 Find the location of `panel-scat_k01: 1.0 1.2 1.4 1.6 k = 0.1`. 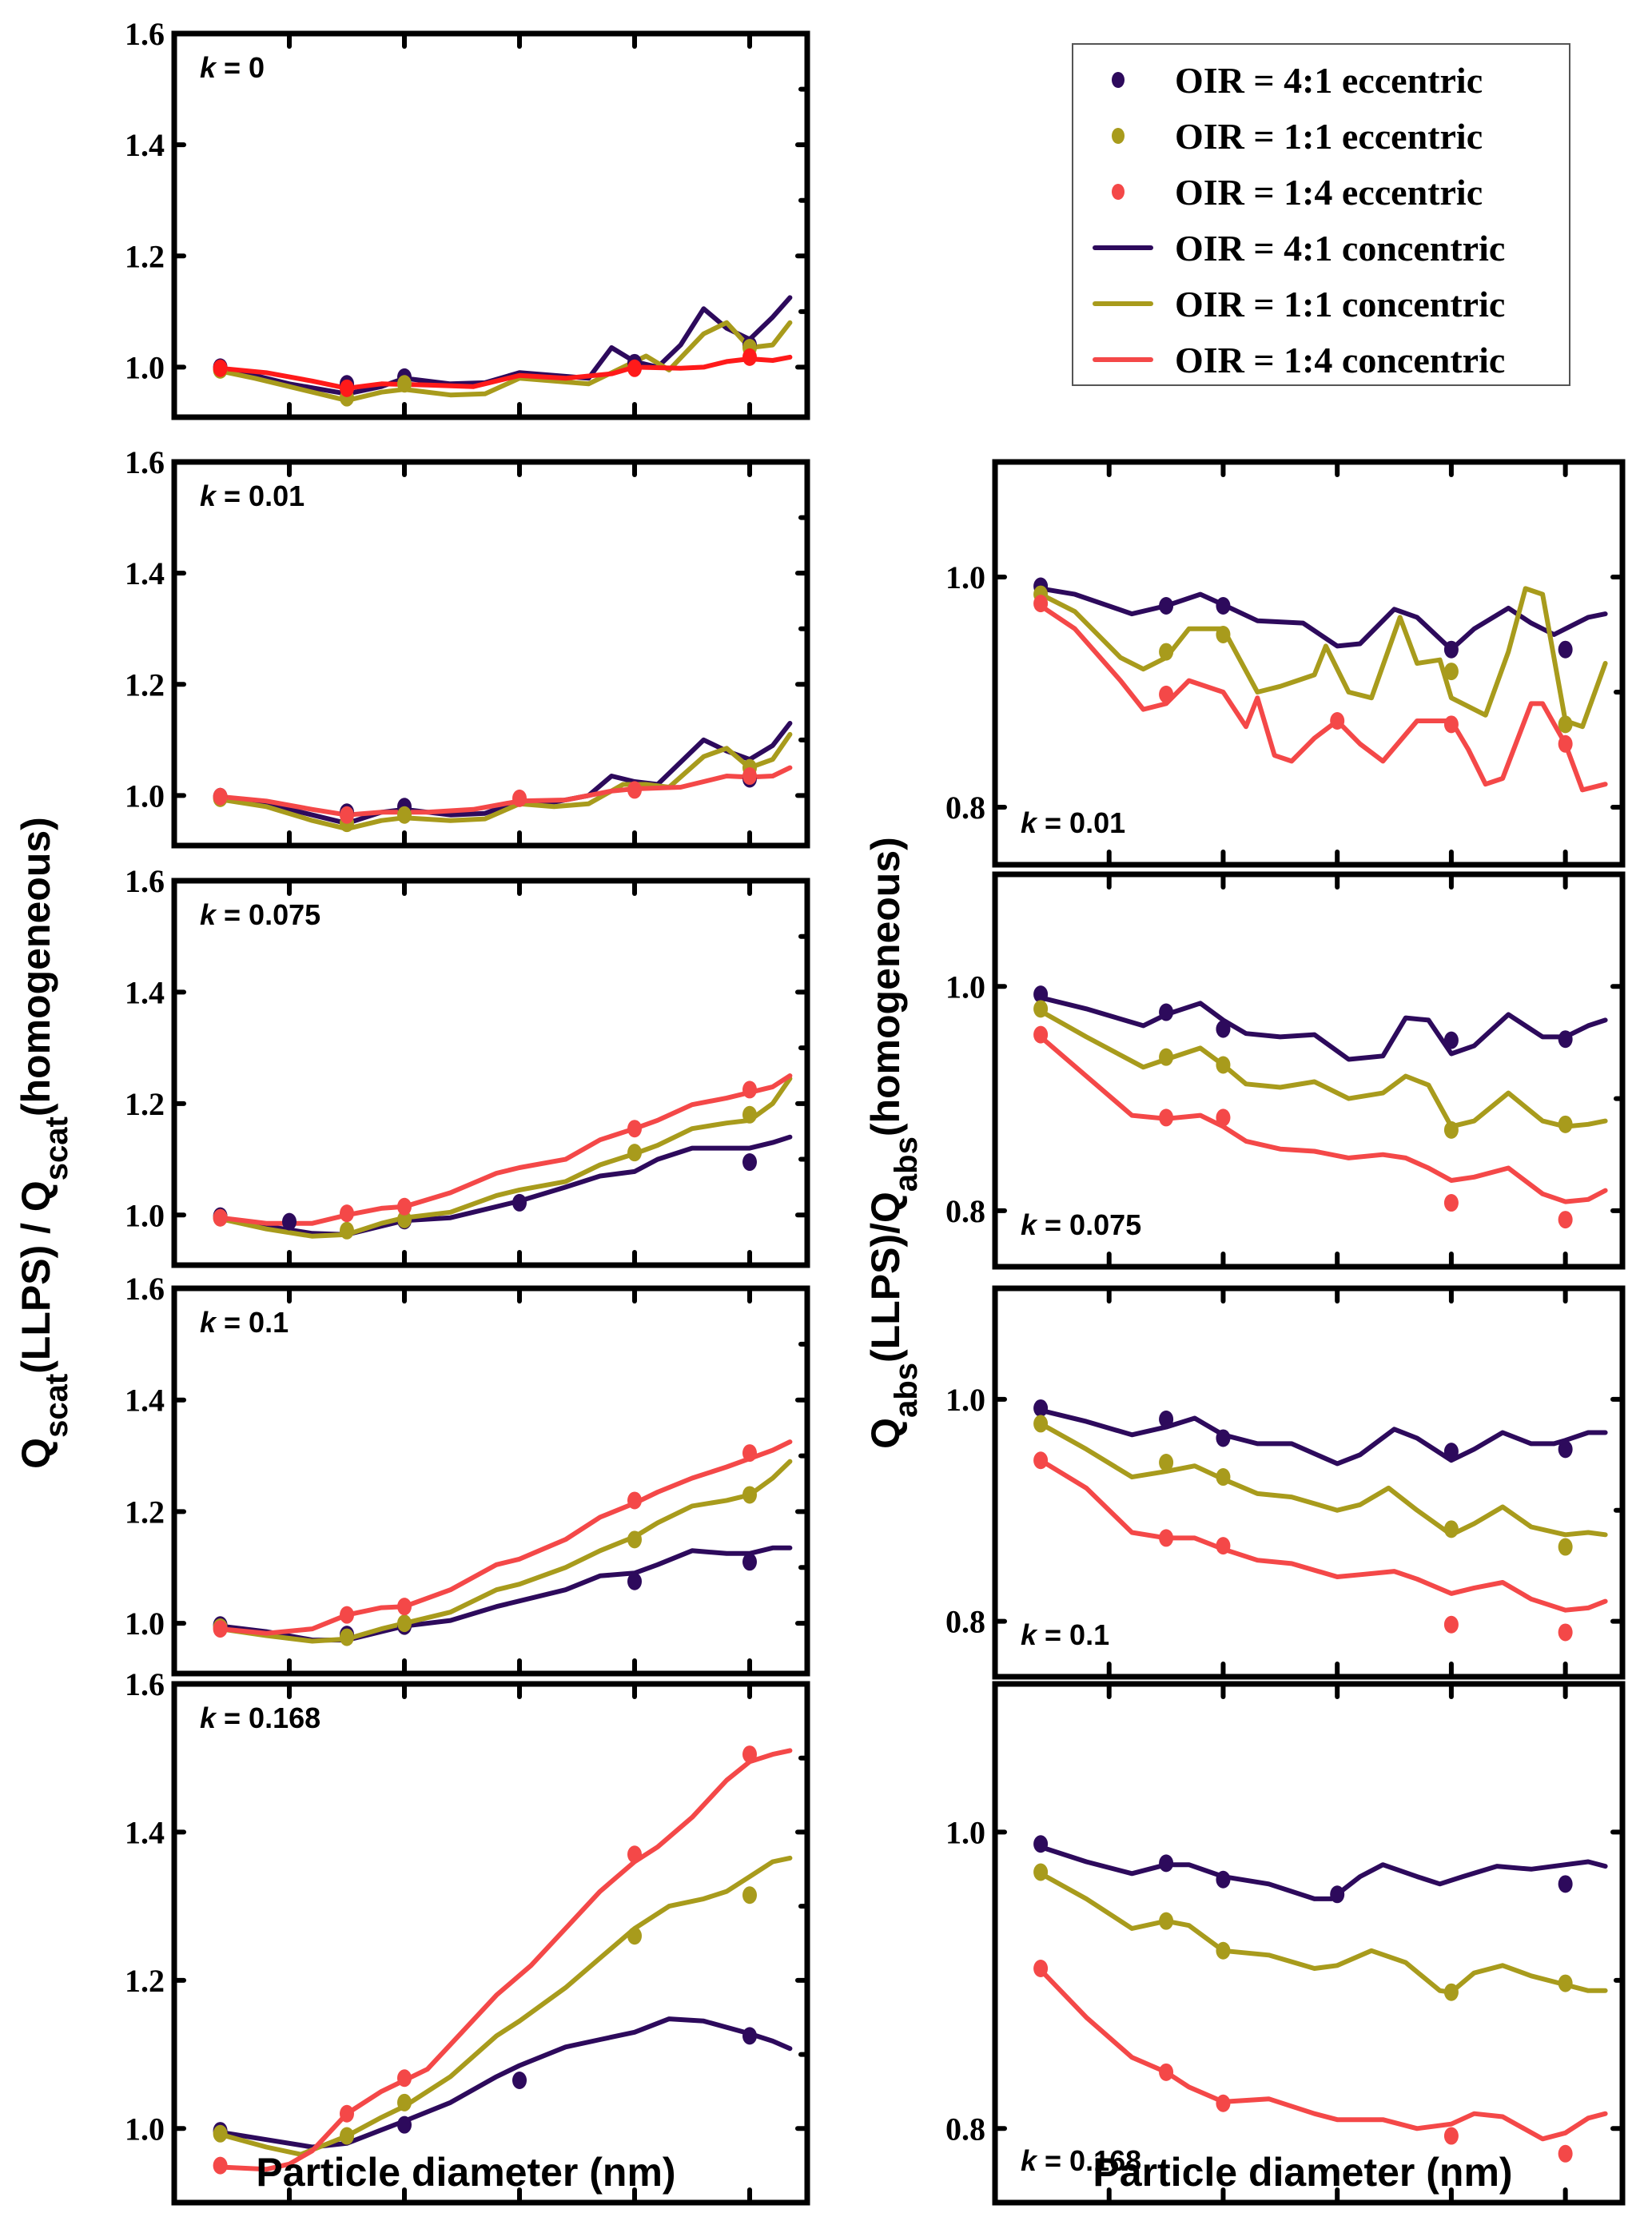

panel-scat_k01: 1.0 1.2 1.4 1.6 k = 0.1 is located at coordinates (467, 1474).